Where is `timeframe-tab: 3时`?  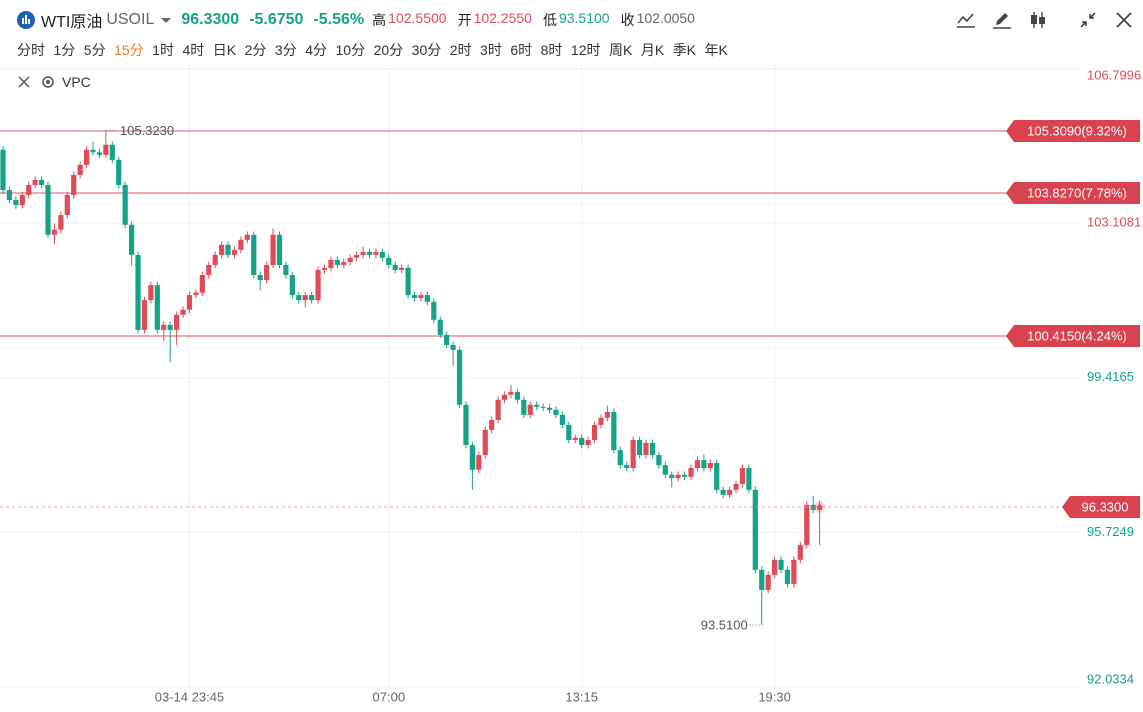 timeframe-tab: 3时 is located at coordinates (491, 50).